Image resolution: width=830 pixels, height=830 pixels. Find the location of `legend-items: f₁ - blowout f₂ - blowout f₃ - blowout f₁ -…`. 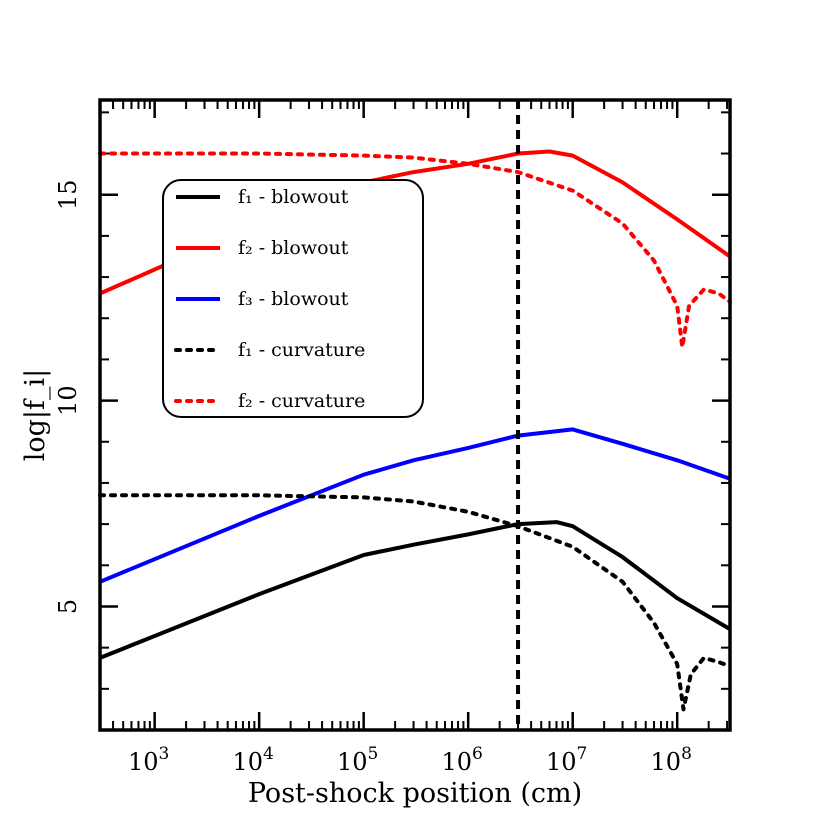

legend-items: f₁ - blowout f₂ - blowout f₃ - blowout f₁ -… is located at coordinates (269, 299).